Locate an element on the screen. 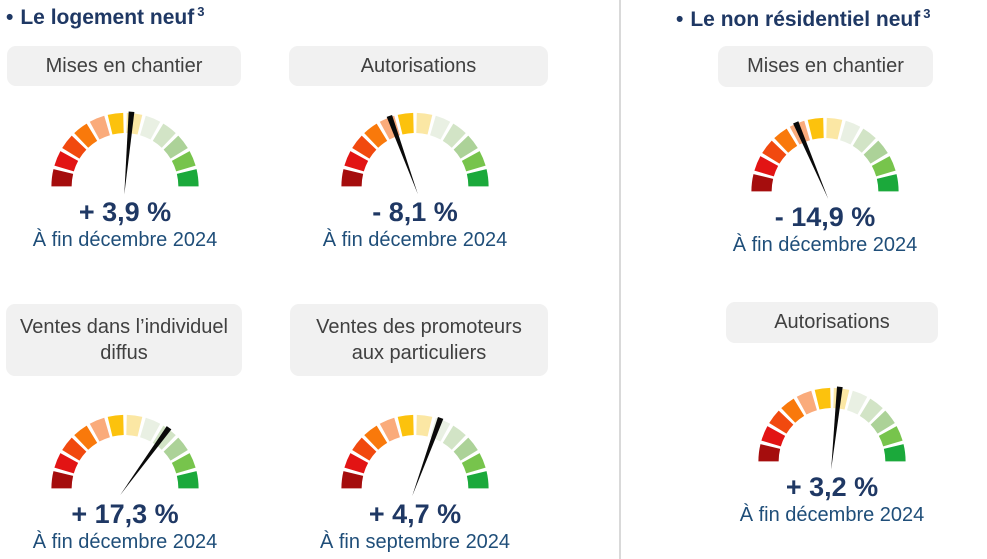  section-title-non-residentiel: • Le non résidentiel neuf 3 is located at coordinates (803, 19).